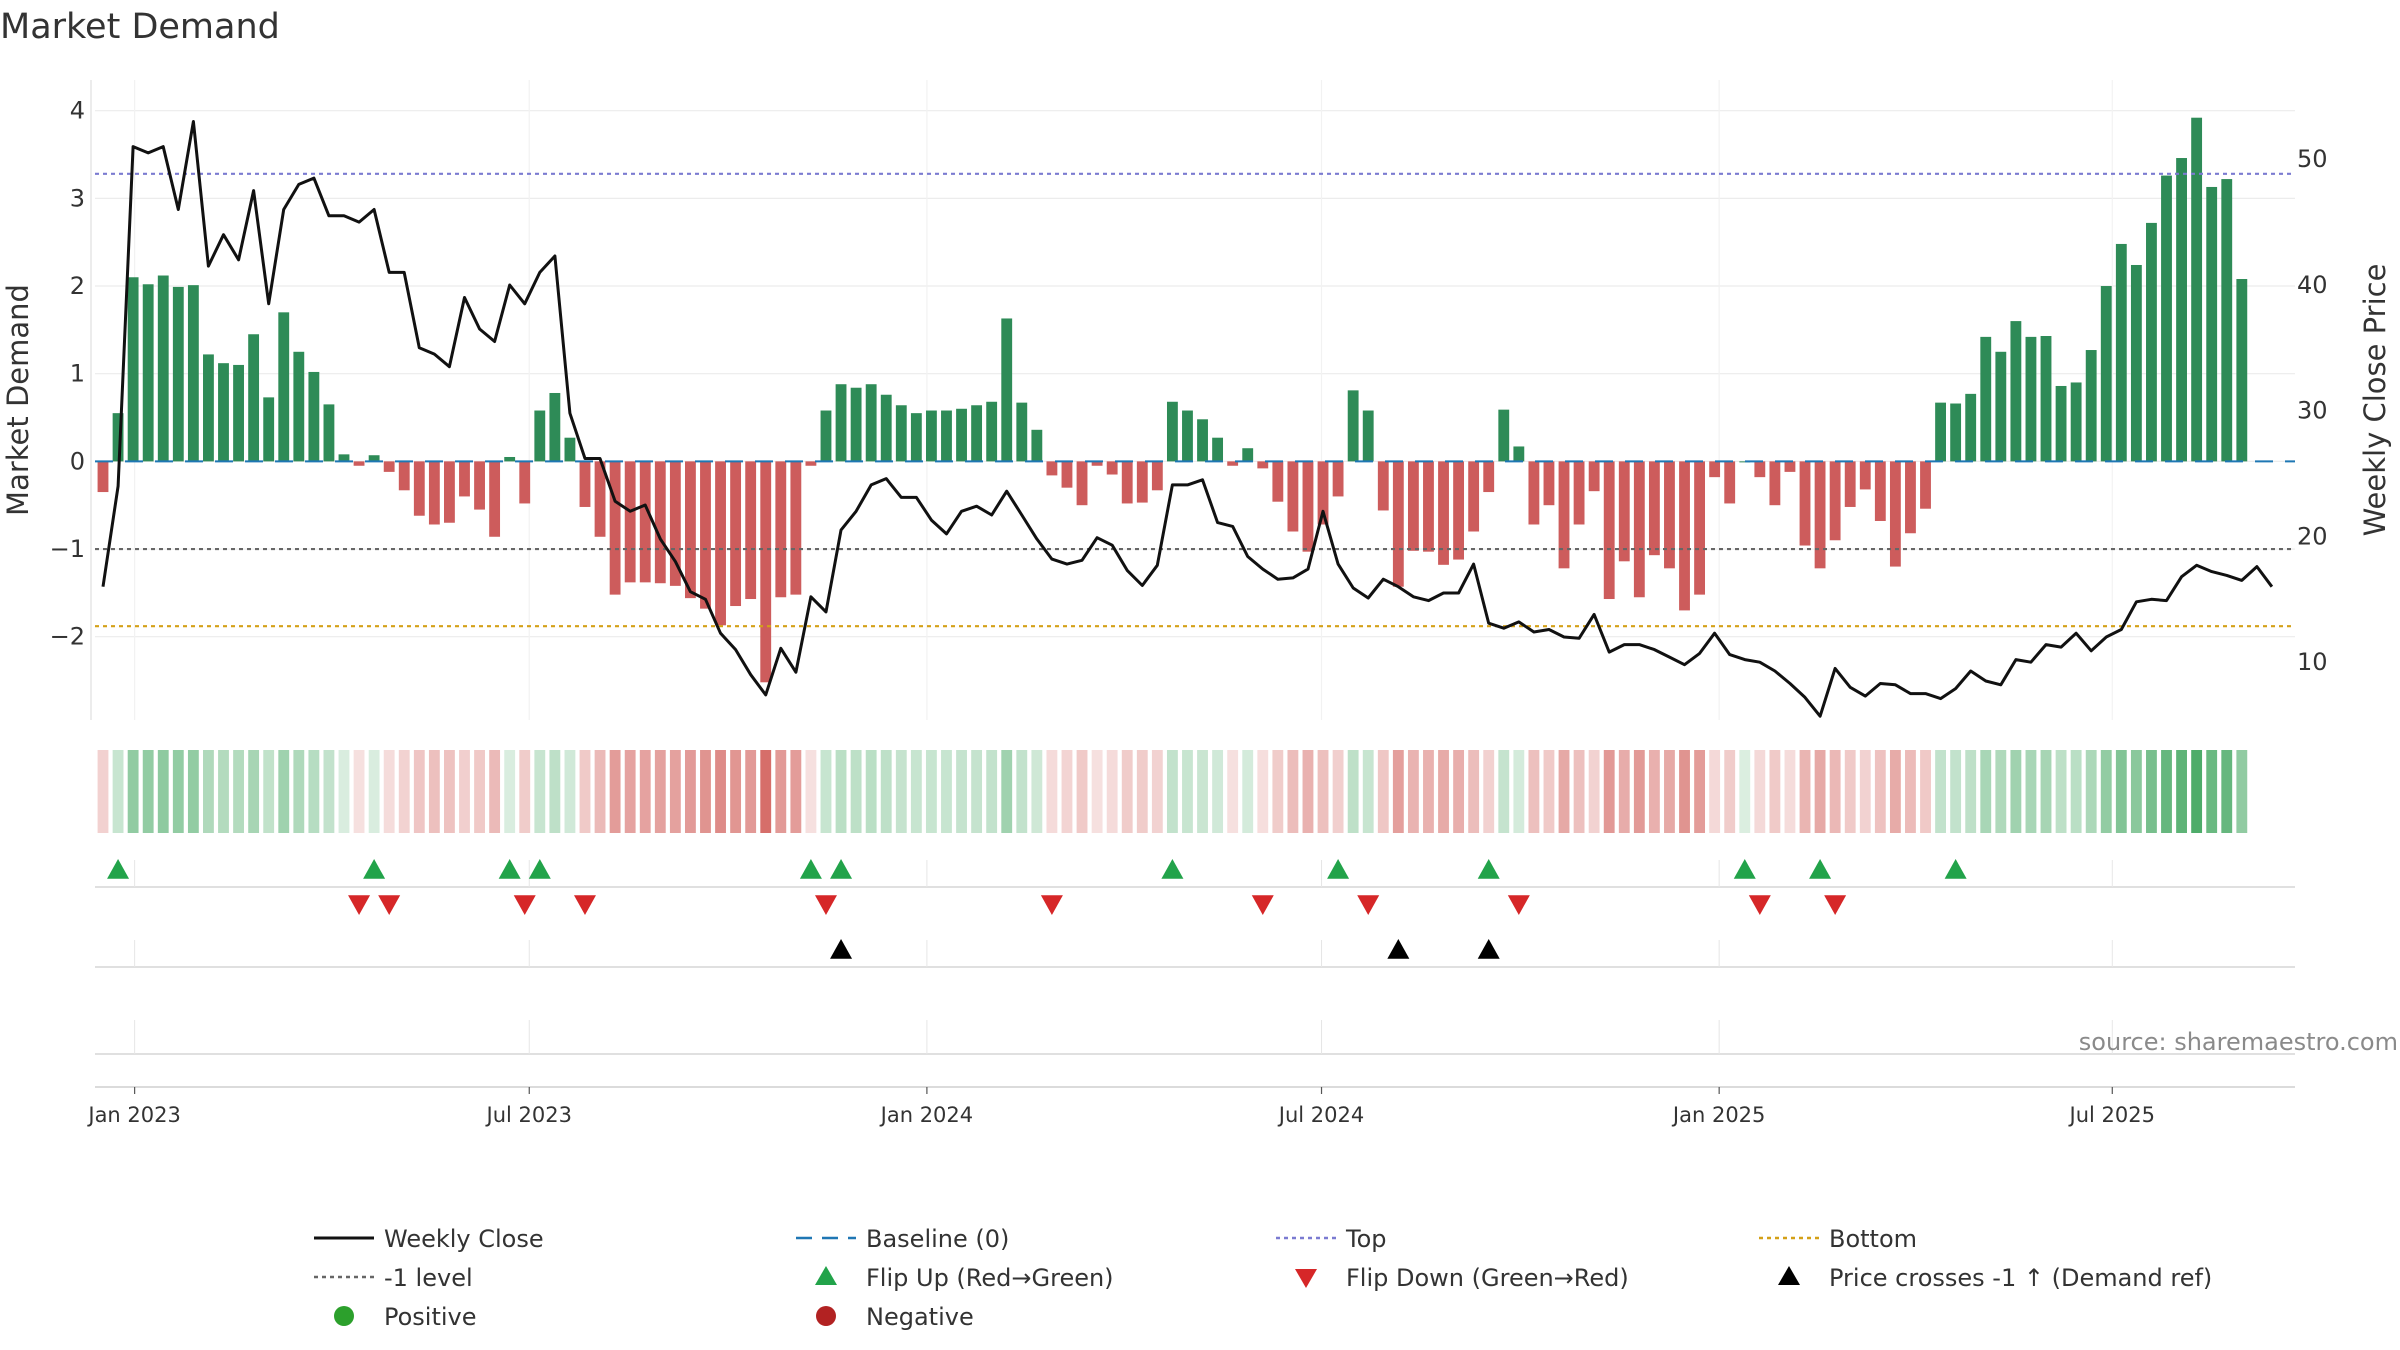 The width and height of the screenshot is (2400, 1350). I want to click on legend-item-bottom: Bottom, so click(1838, 1239).